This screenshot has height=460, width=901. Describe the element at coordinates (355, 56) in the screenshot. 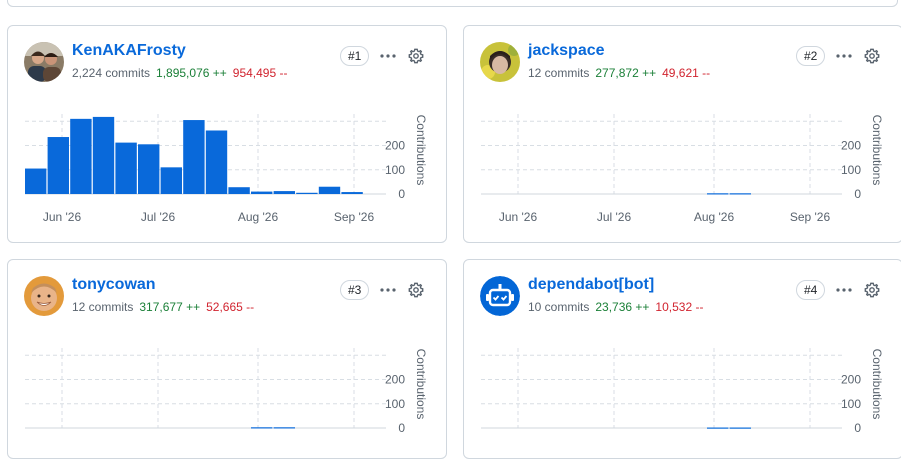

I see `rank-badge: #1` at that location.